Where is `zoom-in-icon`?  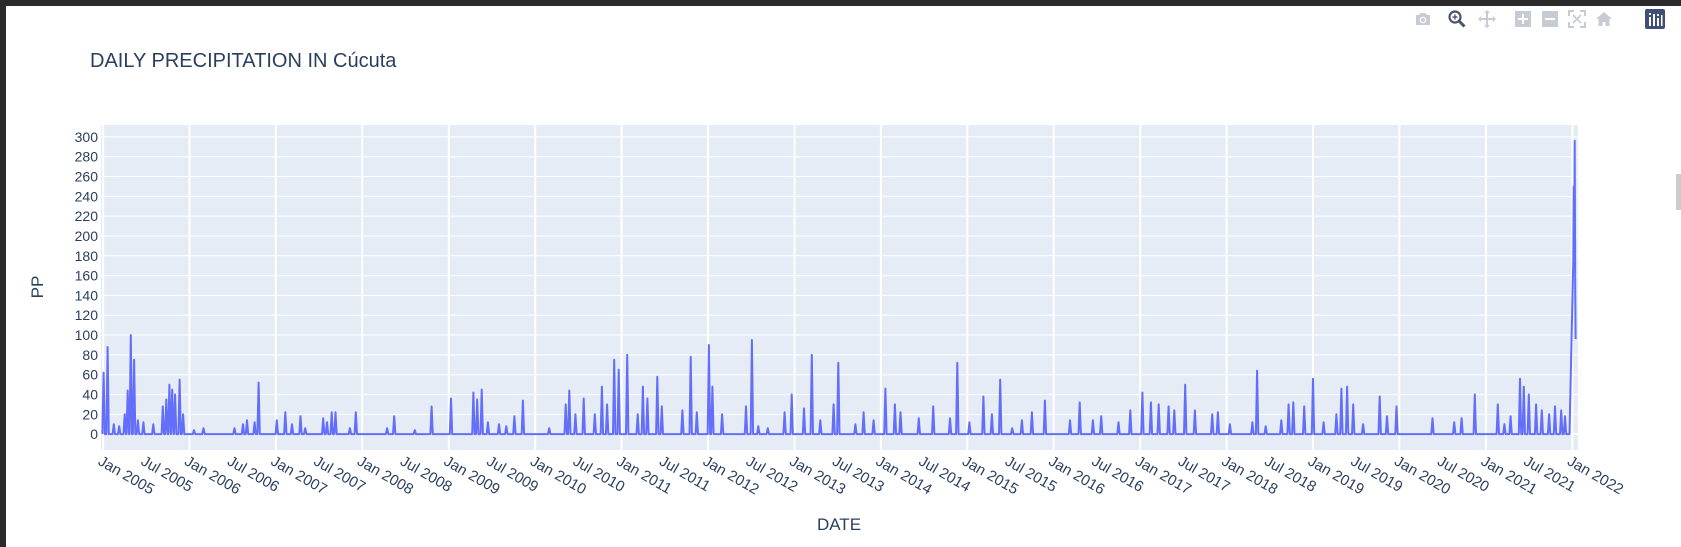
zoom-in-icon is located at coordinates (1523, 19).